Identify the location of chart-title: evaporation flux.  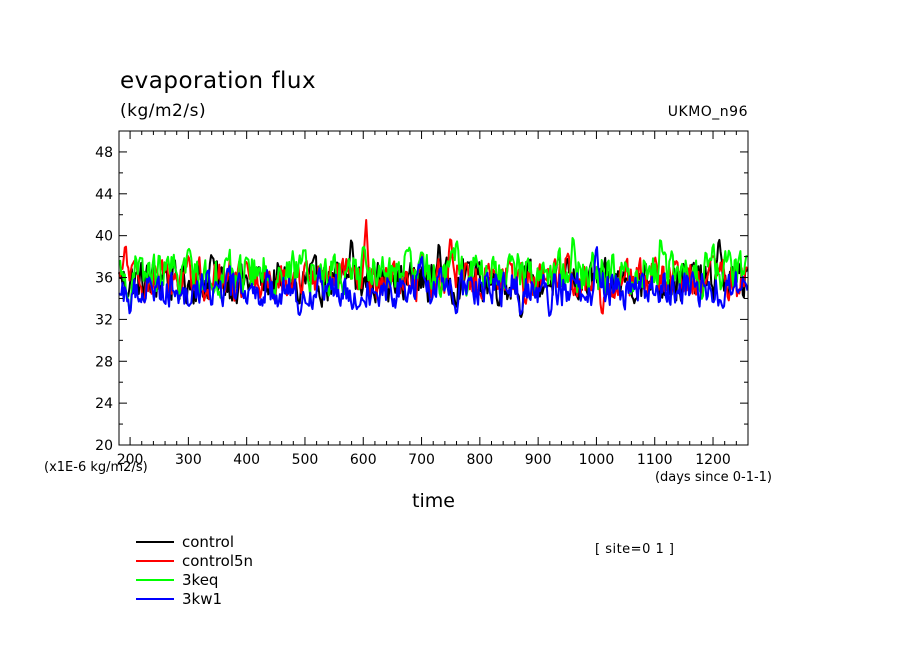
(218, 81).